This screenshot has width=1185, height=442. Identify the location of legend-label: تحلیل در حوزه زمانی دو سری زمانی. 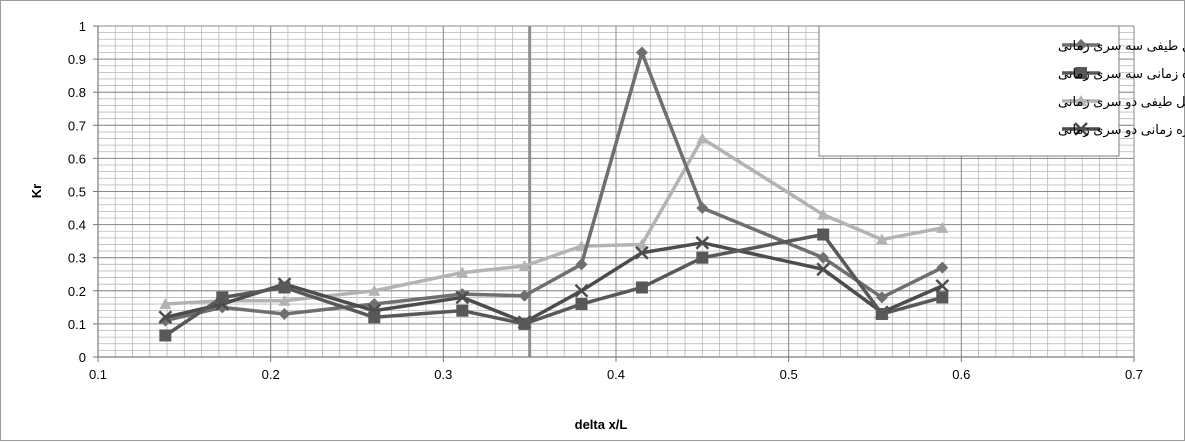
(1121, 130).